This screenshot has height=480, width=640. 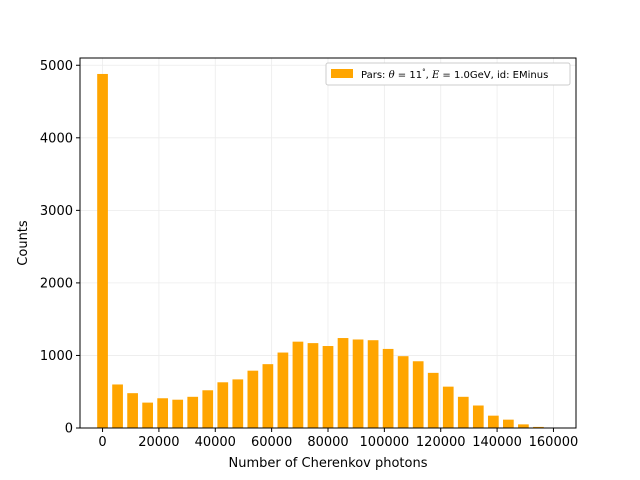 What do you see at coordinates (554, 442) in the screenshot?
I see `x-tick-label: 160000` at bounding box center [554, 442].